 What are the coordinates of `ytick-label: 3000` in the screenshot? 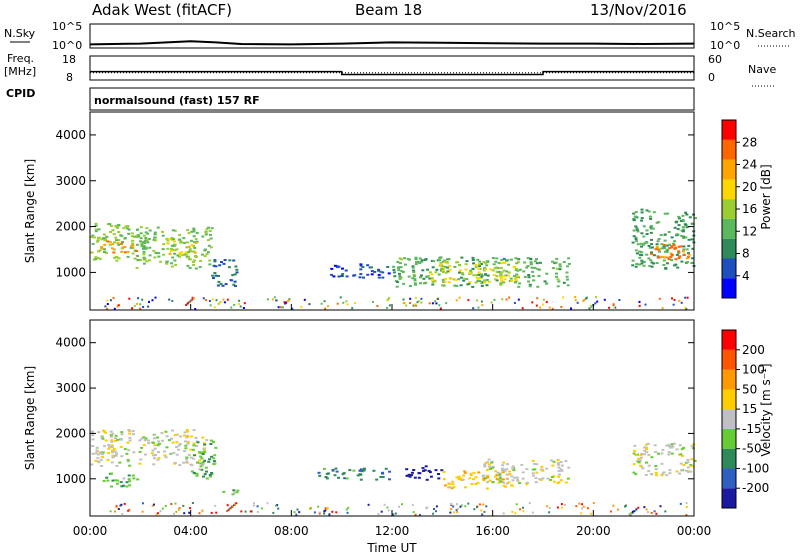 It's located at (70, 388).